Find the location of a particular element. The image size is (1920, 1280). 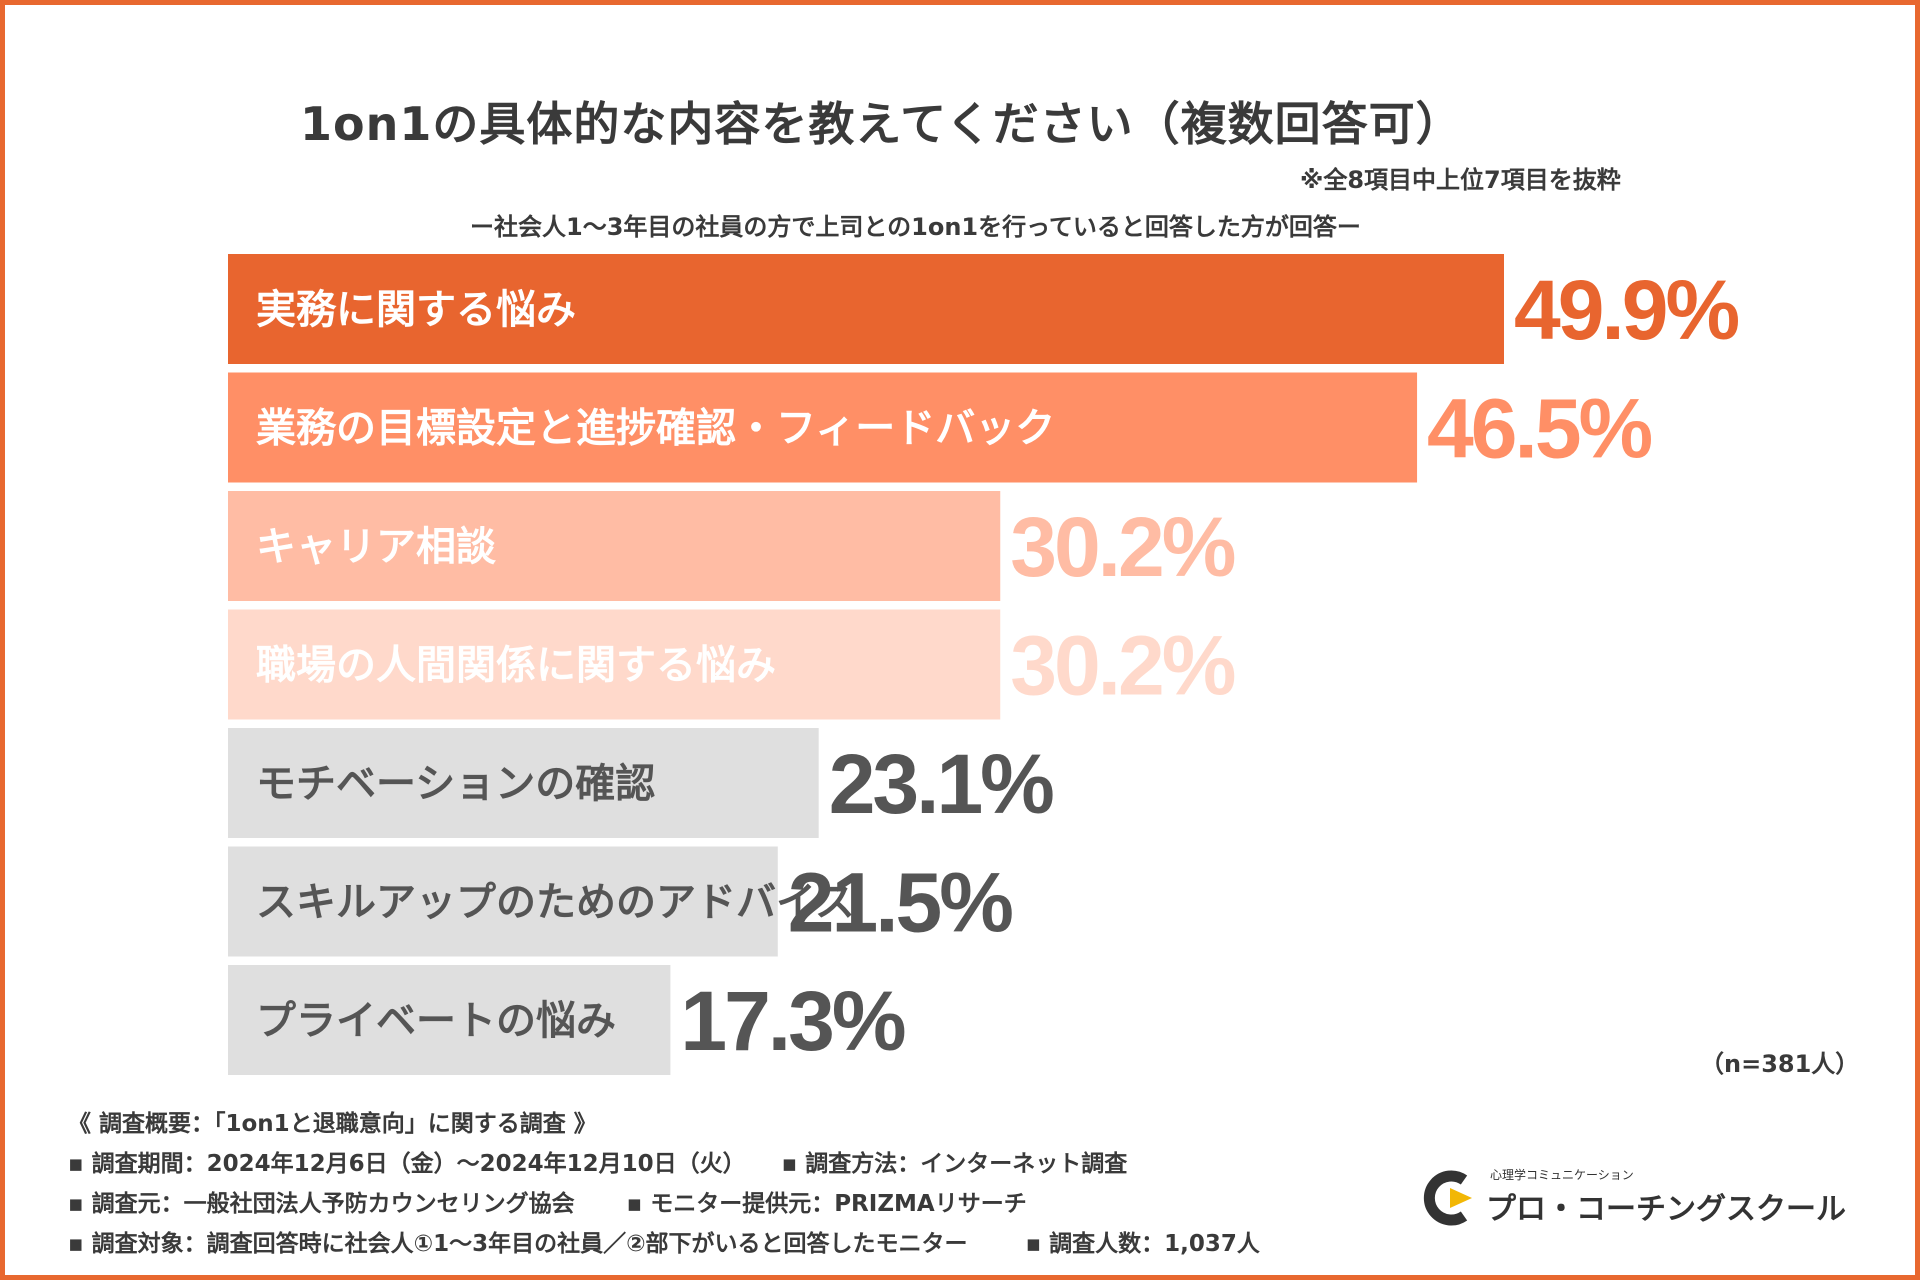

survey-method: ▪ 調査方法：インターネット調査 is located at coordinates (954, 1164).